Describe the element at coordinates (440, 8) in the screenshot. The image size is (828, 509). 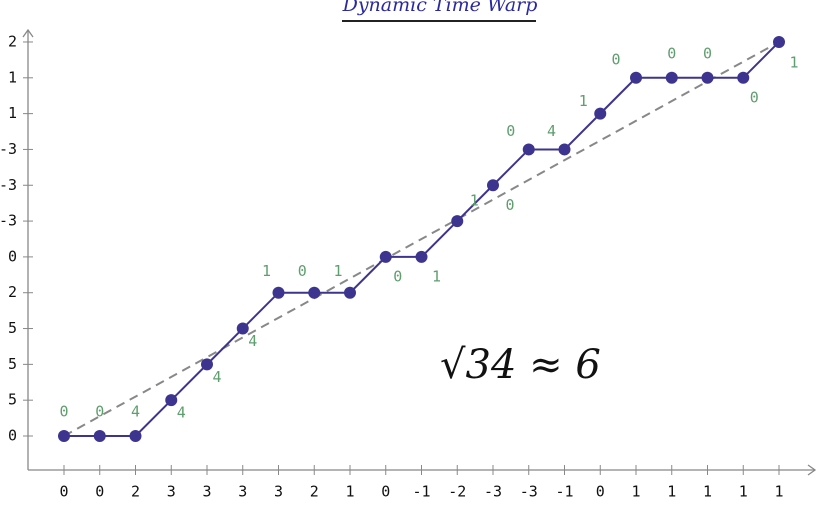
I see `title: Dynamic Time Warp` at that location.